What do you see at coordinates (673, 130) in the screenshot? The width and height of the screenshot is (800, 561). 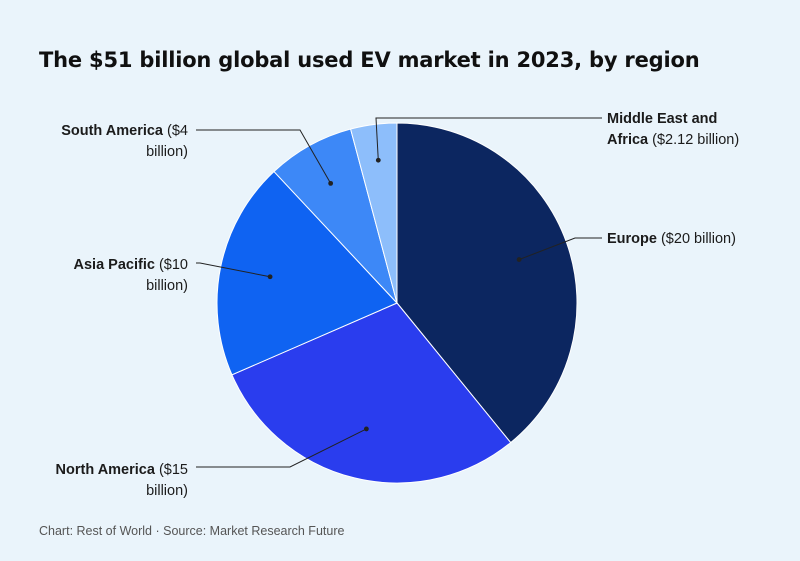 I see `slice-label-middle-east-africa: Middle East and Africa ($2.12 billion)` at bounding box center [673, 130].